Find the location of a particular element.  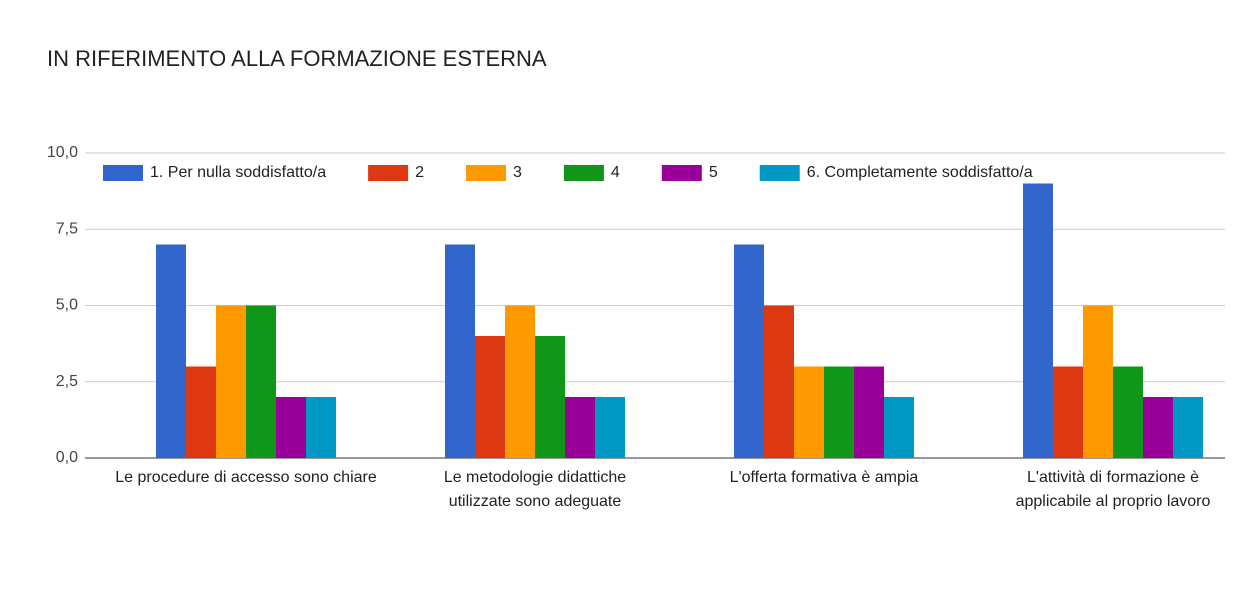

x-tick-label-line: applicabile al proprio lavoro is located at coordinates (1113, 501).